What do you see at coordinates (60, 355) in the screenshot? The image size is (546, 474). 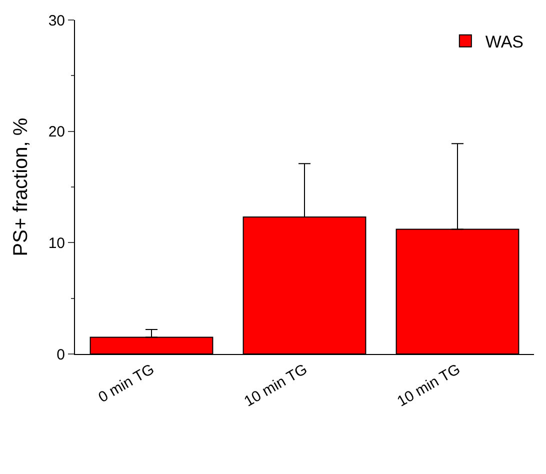 I see `y-tick-label: 0` at bounding box center [60, 355].